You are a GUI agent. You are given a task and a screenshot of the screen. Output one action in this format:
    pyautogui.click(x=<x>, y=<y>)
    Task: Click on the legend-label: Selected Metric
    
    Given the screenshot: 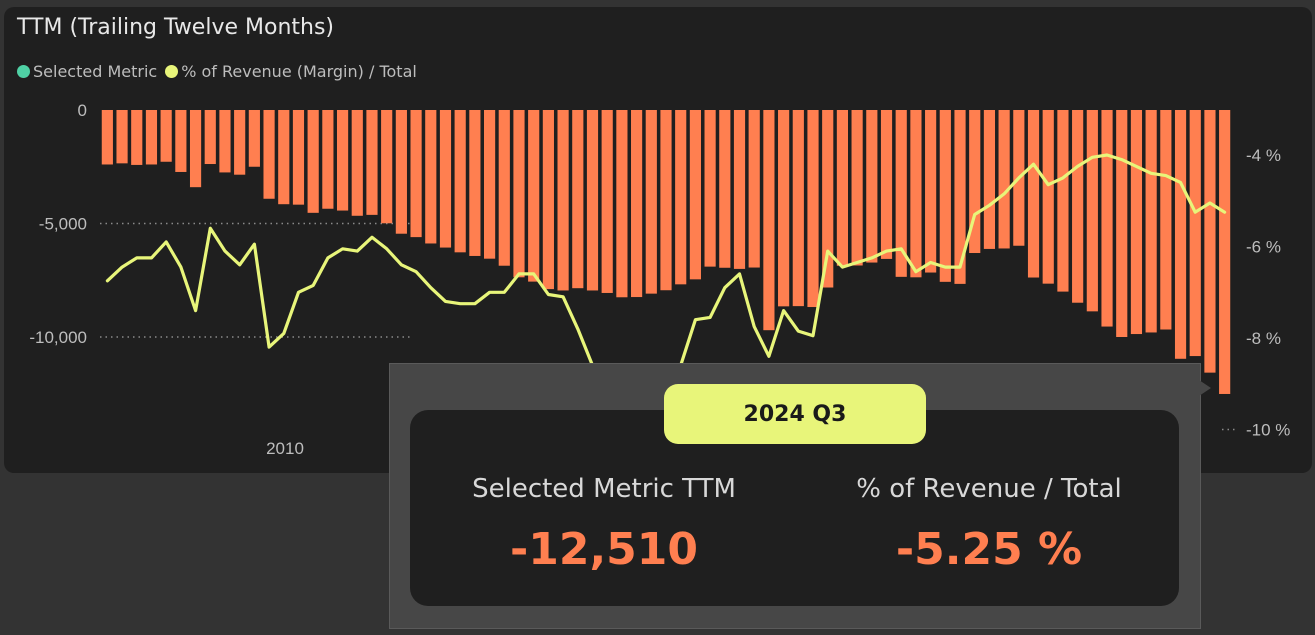 What is the action you would take?
    pyautogui.click(x=95, y=71)
    